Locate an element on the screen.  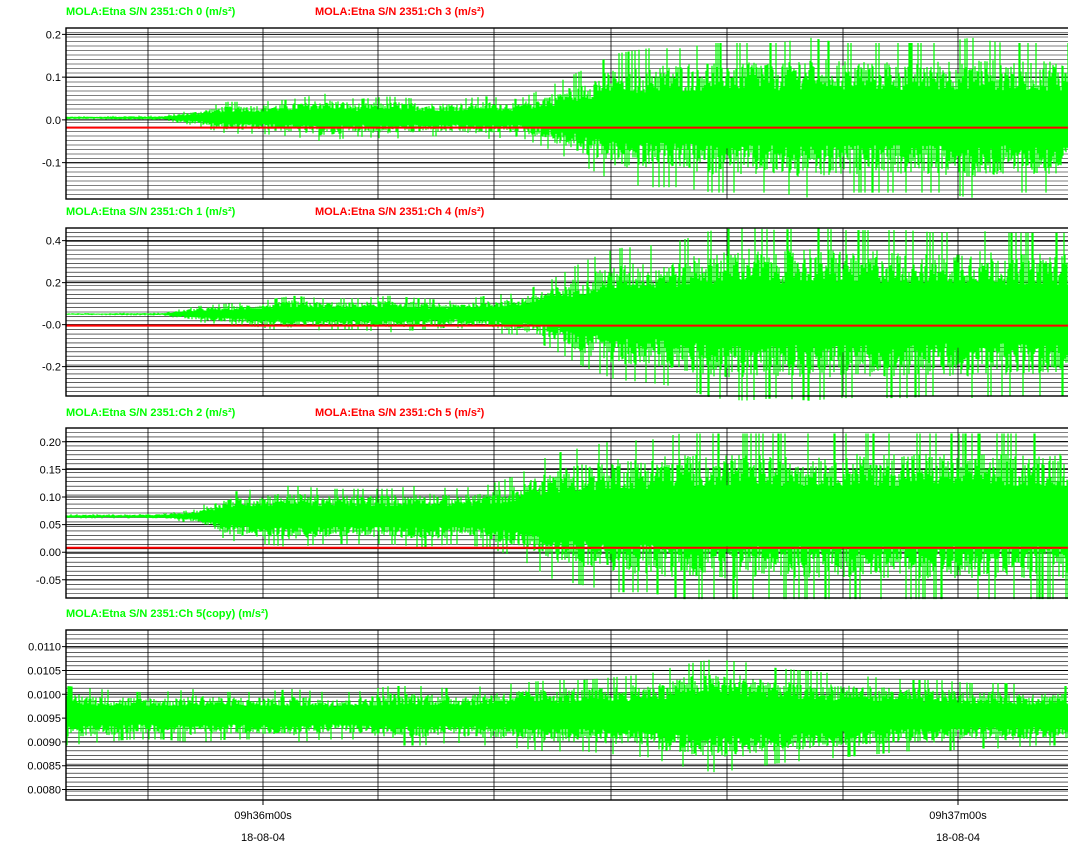
x-tick-time-label: 09h37m00s is located at coordinates (958, 816).